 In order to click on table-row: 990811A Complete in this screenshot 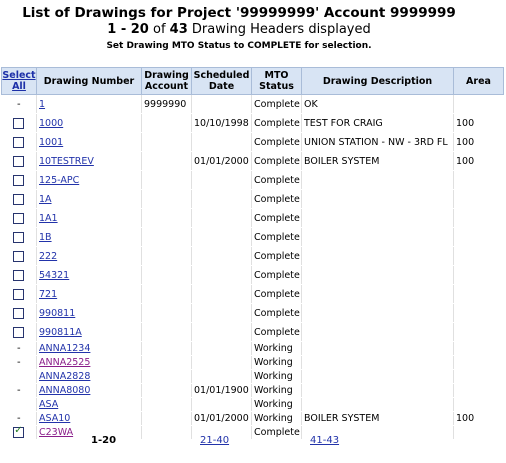, I will do `click(252, 332)`.